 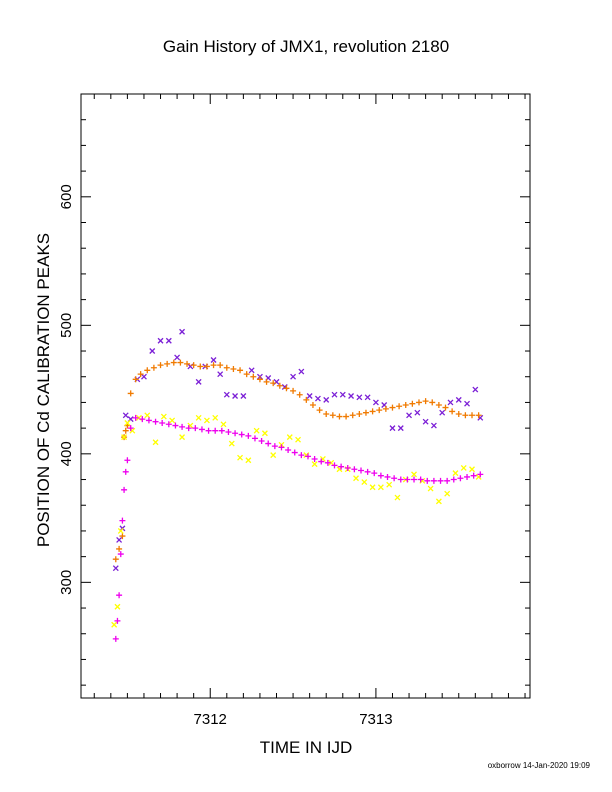 I want to click on chart-title: Gain History of JMX1, revolution 2180, so click(x=306, y=46).